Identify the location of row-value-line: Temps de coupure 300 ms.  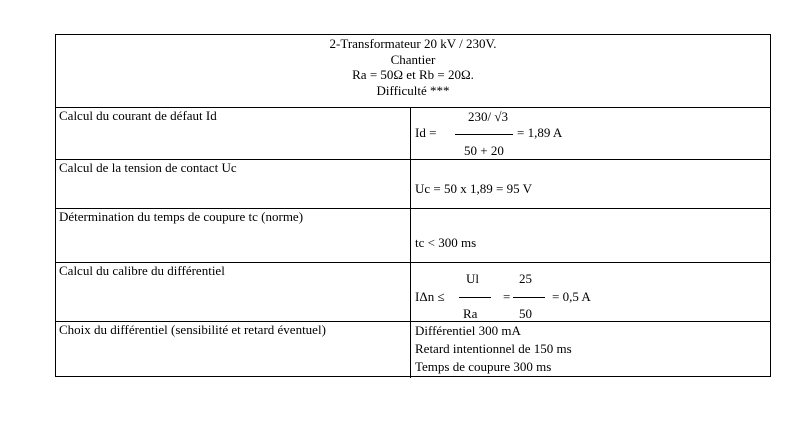
(483, 366).